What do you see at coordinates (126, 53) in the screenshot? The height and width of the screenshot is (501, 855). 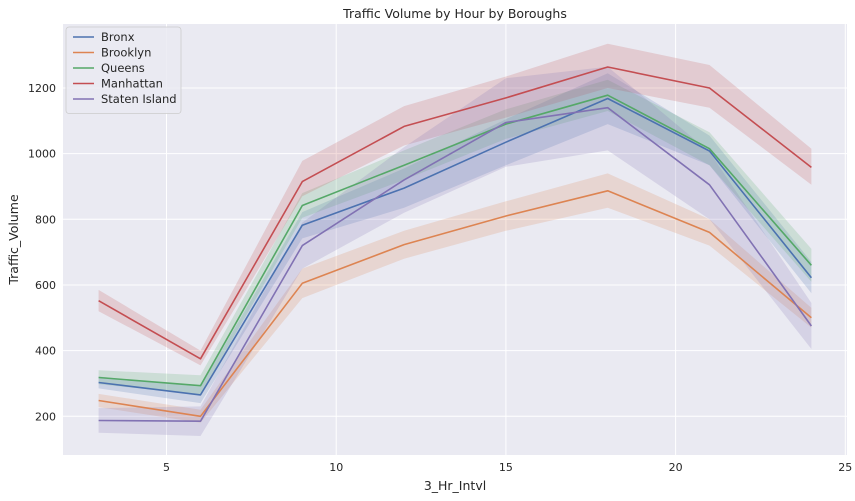 I see `legend-label: Brooklyn` at bounding box center [126, 53].